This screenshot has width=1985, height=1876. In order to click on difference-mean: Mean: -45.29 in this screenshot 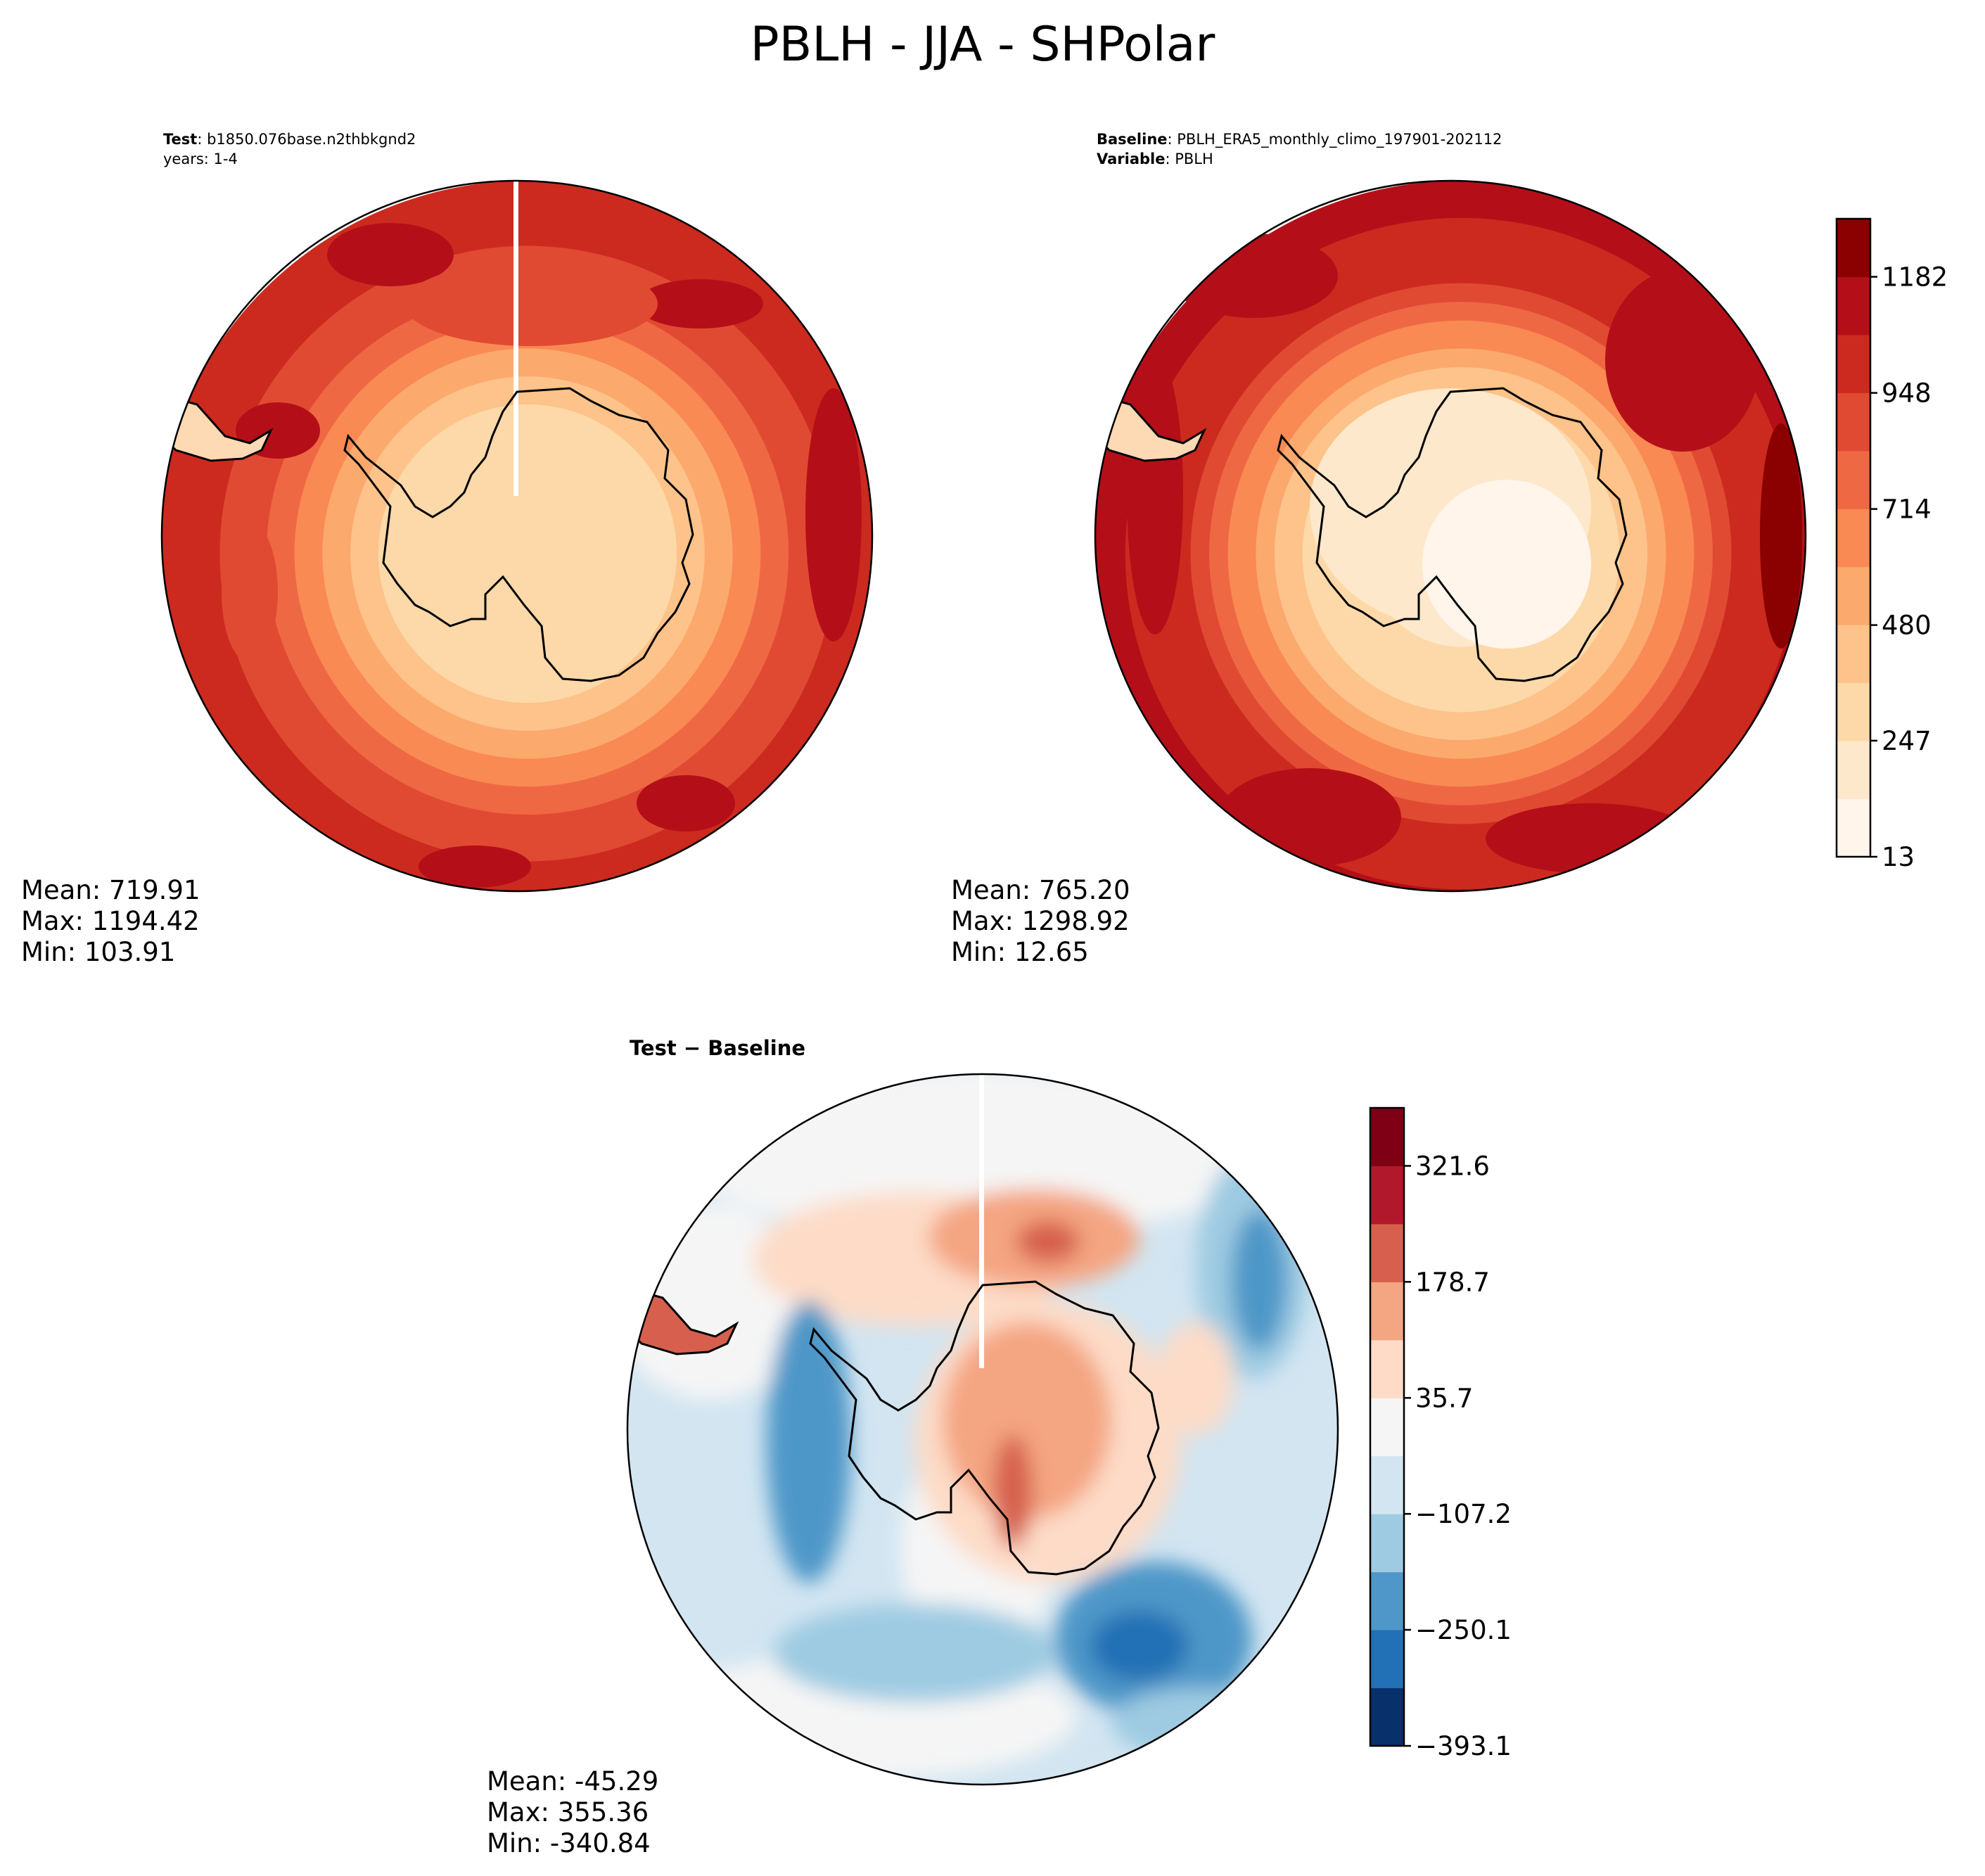, I will do `click(573, 1781)`.